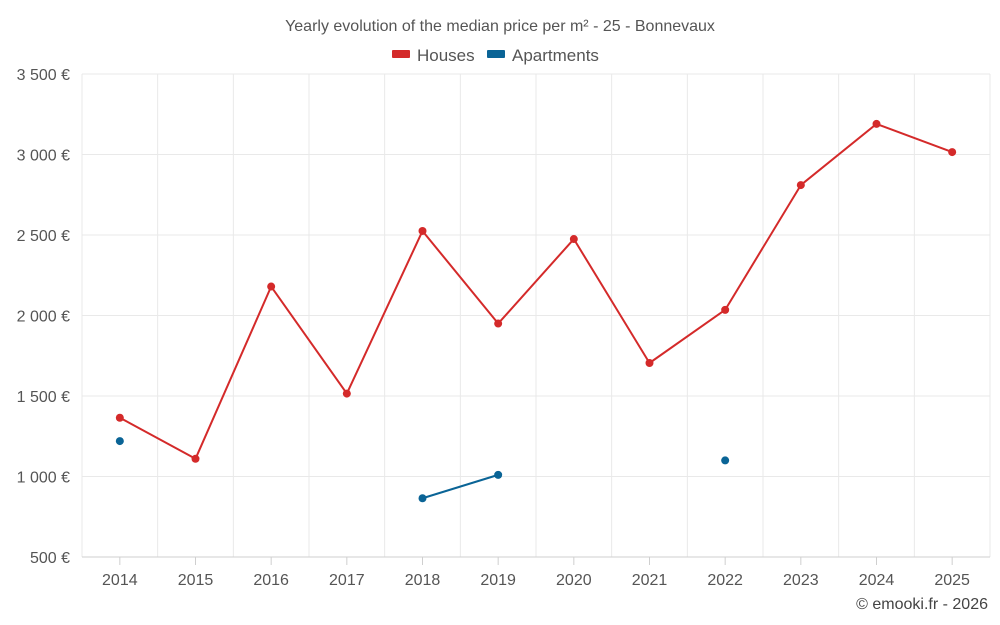 The height and width of the screenshot is (625, 1000). What do you see at coordinates (801, 580) in the screenshot?
I see `x-tick-label-2023: 2023` at bounding box center [801, 580].